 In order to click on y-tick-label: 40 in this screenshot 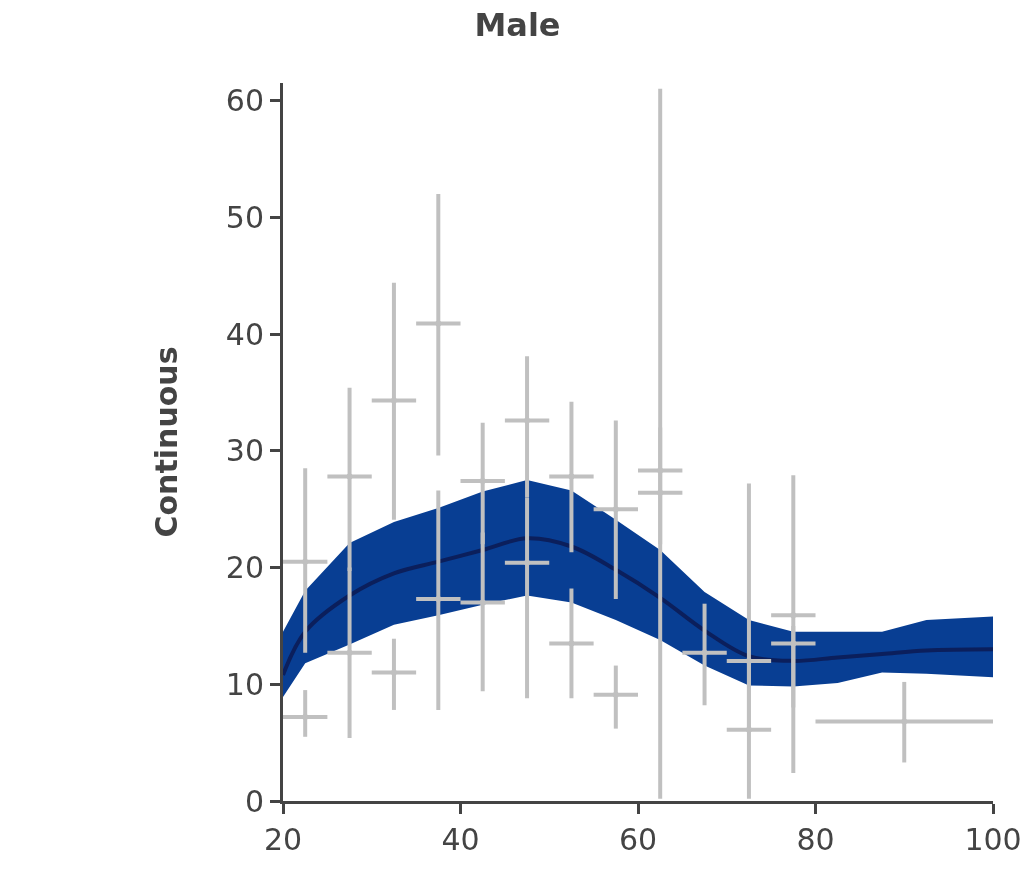, I will do `click(244, 334)`.